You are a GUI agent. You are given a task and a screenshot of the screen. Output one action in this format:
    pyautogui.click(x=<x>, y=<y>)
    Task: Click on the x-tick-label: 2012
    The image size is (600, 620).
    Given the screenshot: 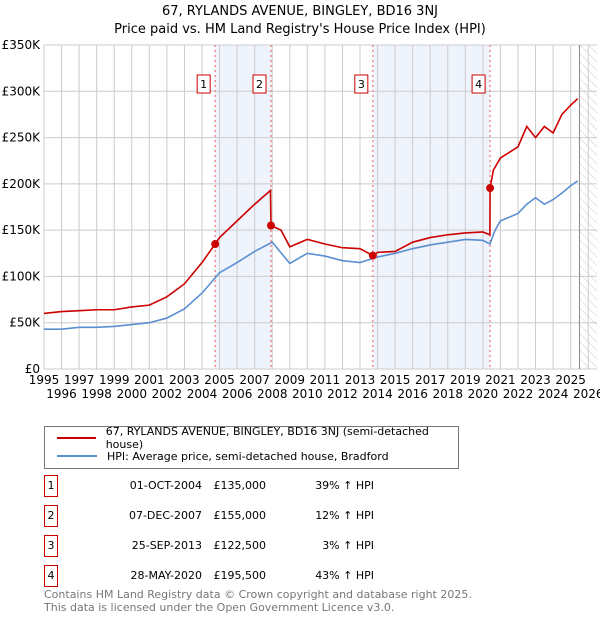 What is the action you would take?
    pyautogui.click(x=342, y=394)
    